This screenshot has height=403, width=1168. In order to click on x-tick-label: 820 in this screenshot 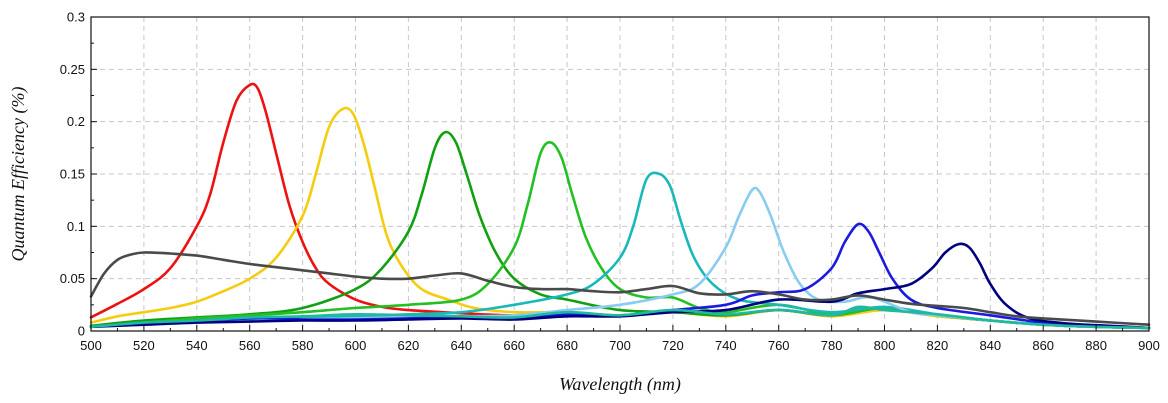, I will do `click(938, 345)`.